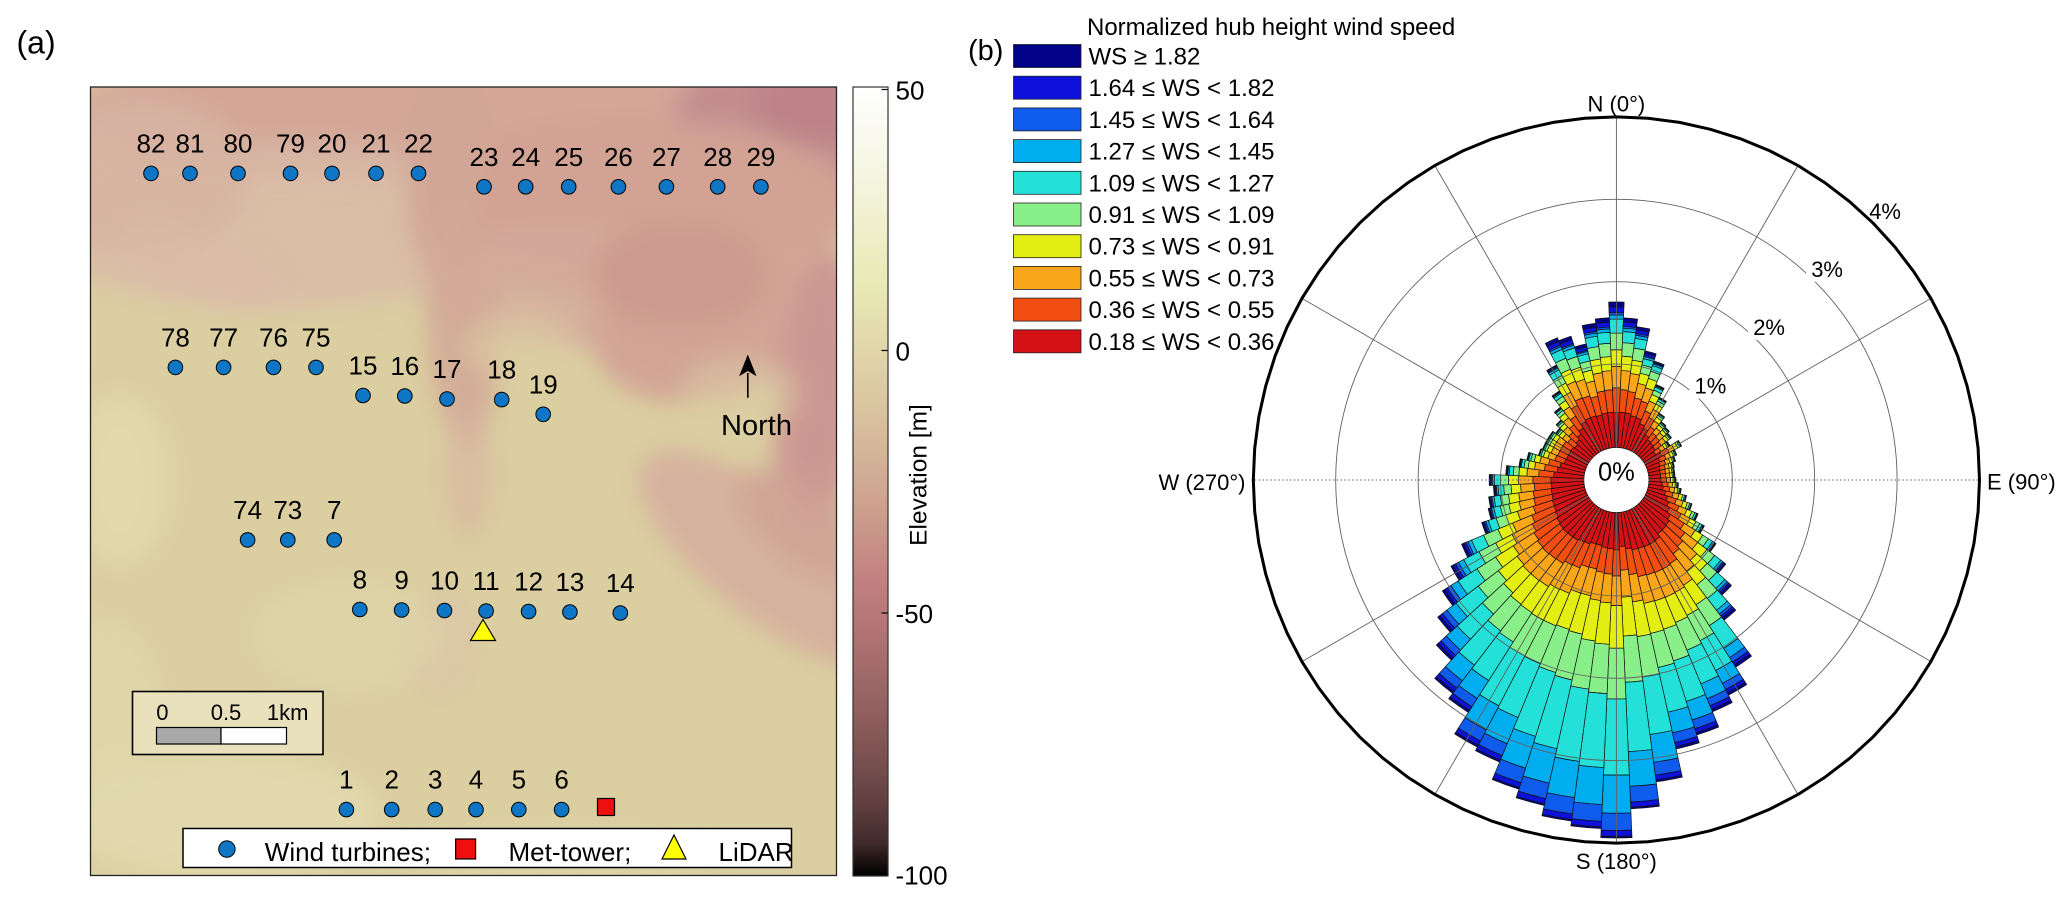 This screenshot has width=2067, height=901. What do you see at coordinates (273, 337) in the screenshot?
I see `svg-text: 76` at bounding box center [273, 337].